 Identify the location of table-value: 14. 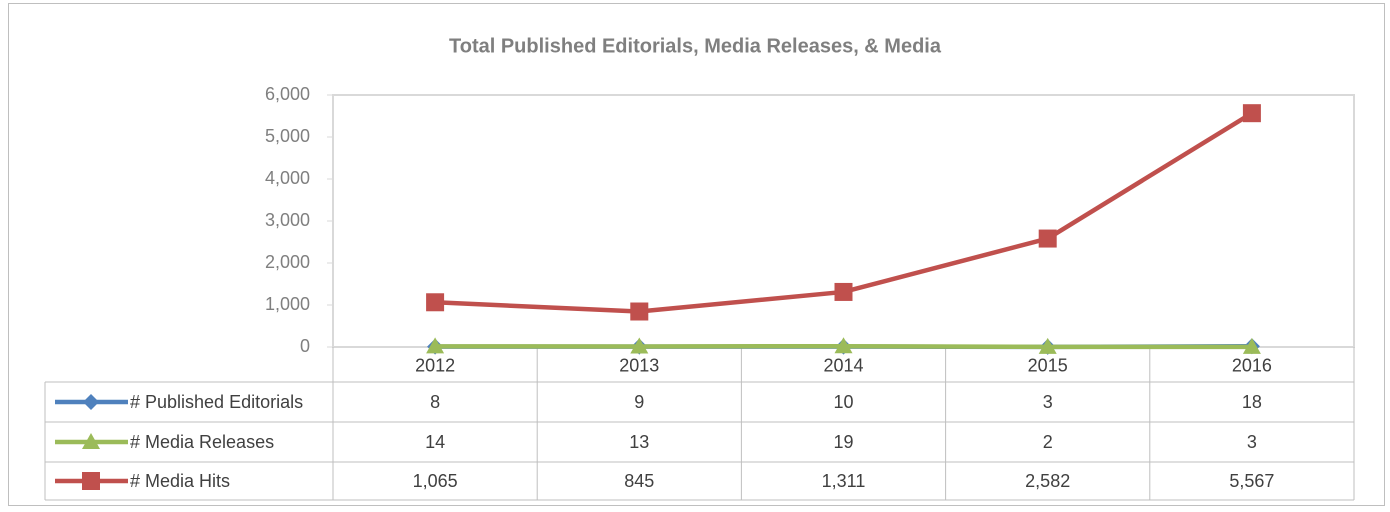
(435, 442).